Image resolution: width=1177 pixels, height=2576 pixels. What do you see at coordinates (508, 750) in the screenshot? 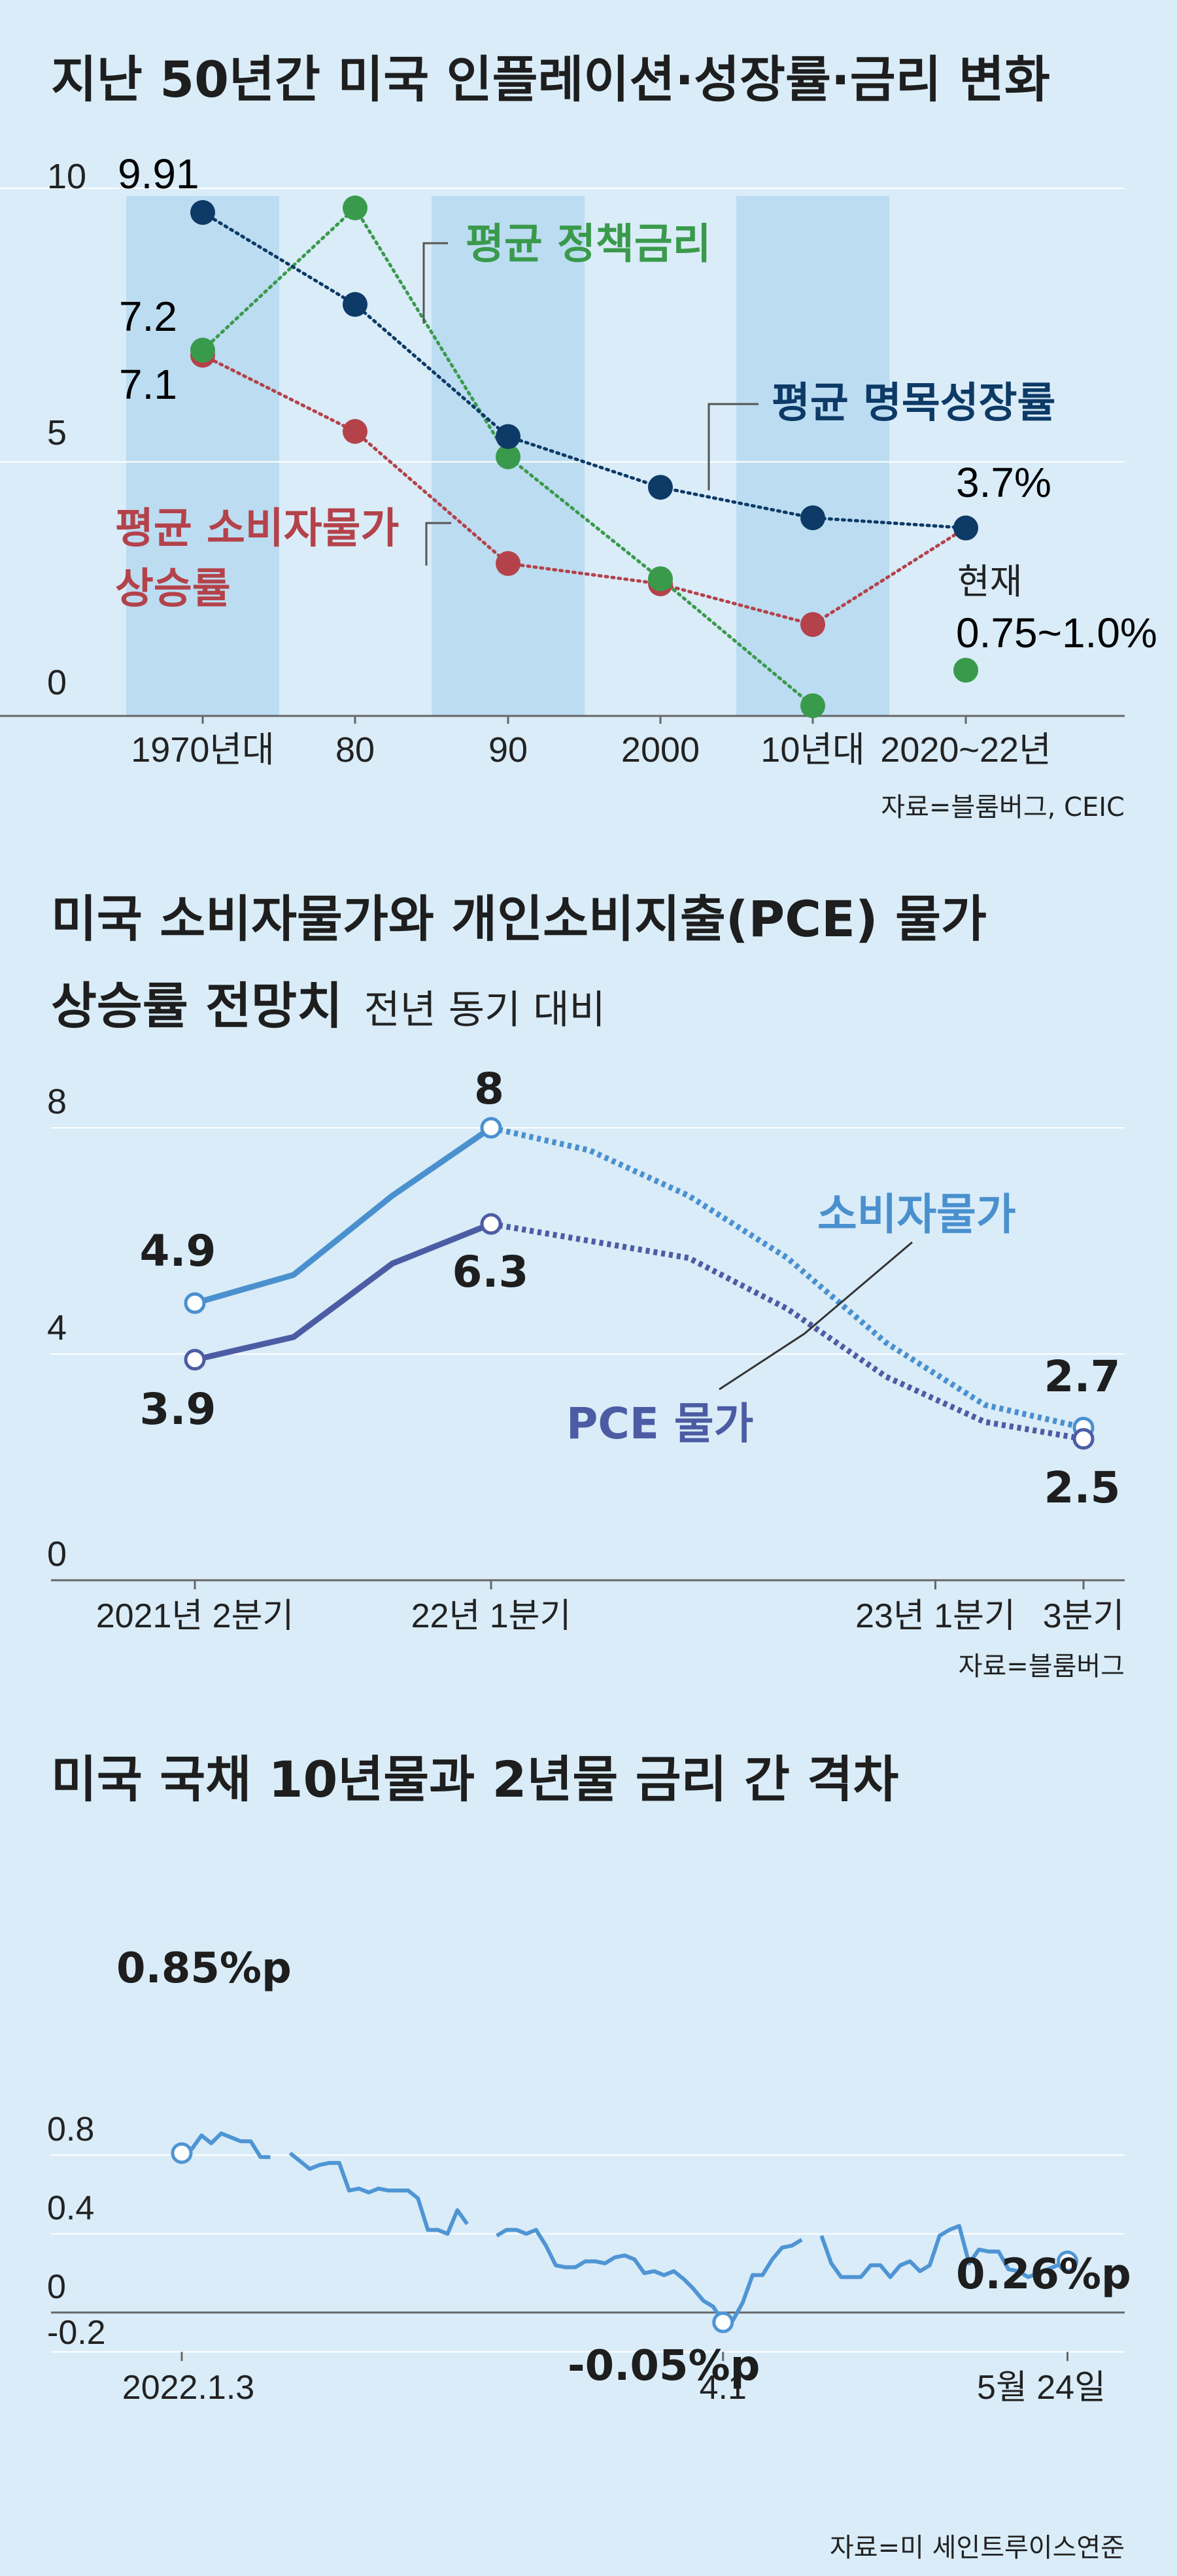
I see `x-tick-label-2: 90` at bounding box center [508, 750].